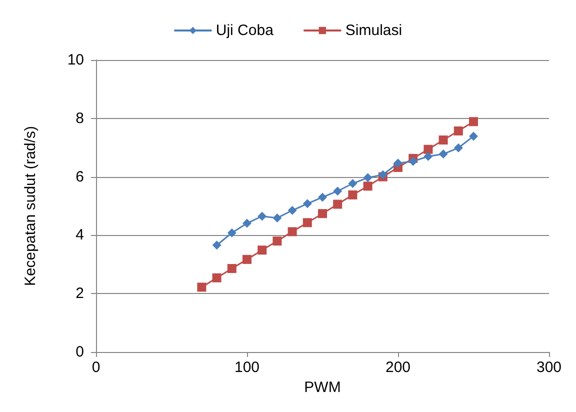 This screenshot has height=412, width=576. Describe the element at coordinates (30, 206) in the screenshot. I see `y-axis-title: Kecepatan sudut (rad/s)` at that location.